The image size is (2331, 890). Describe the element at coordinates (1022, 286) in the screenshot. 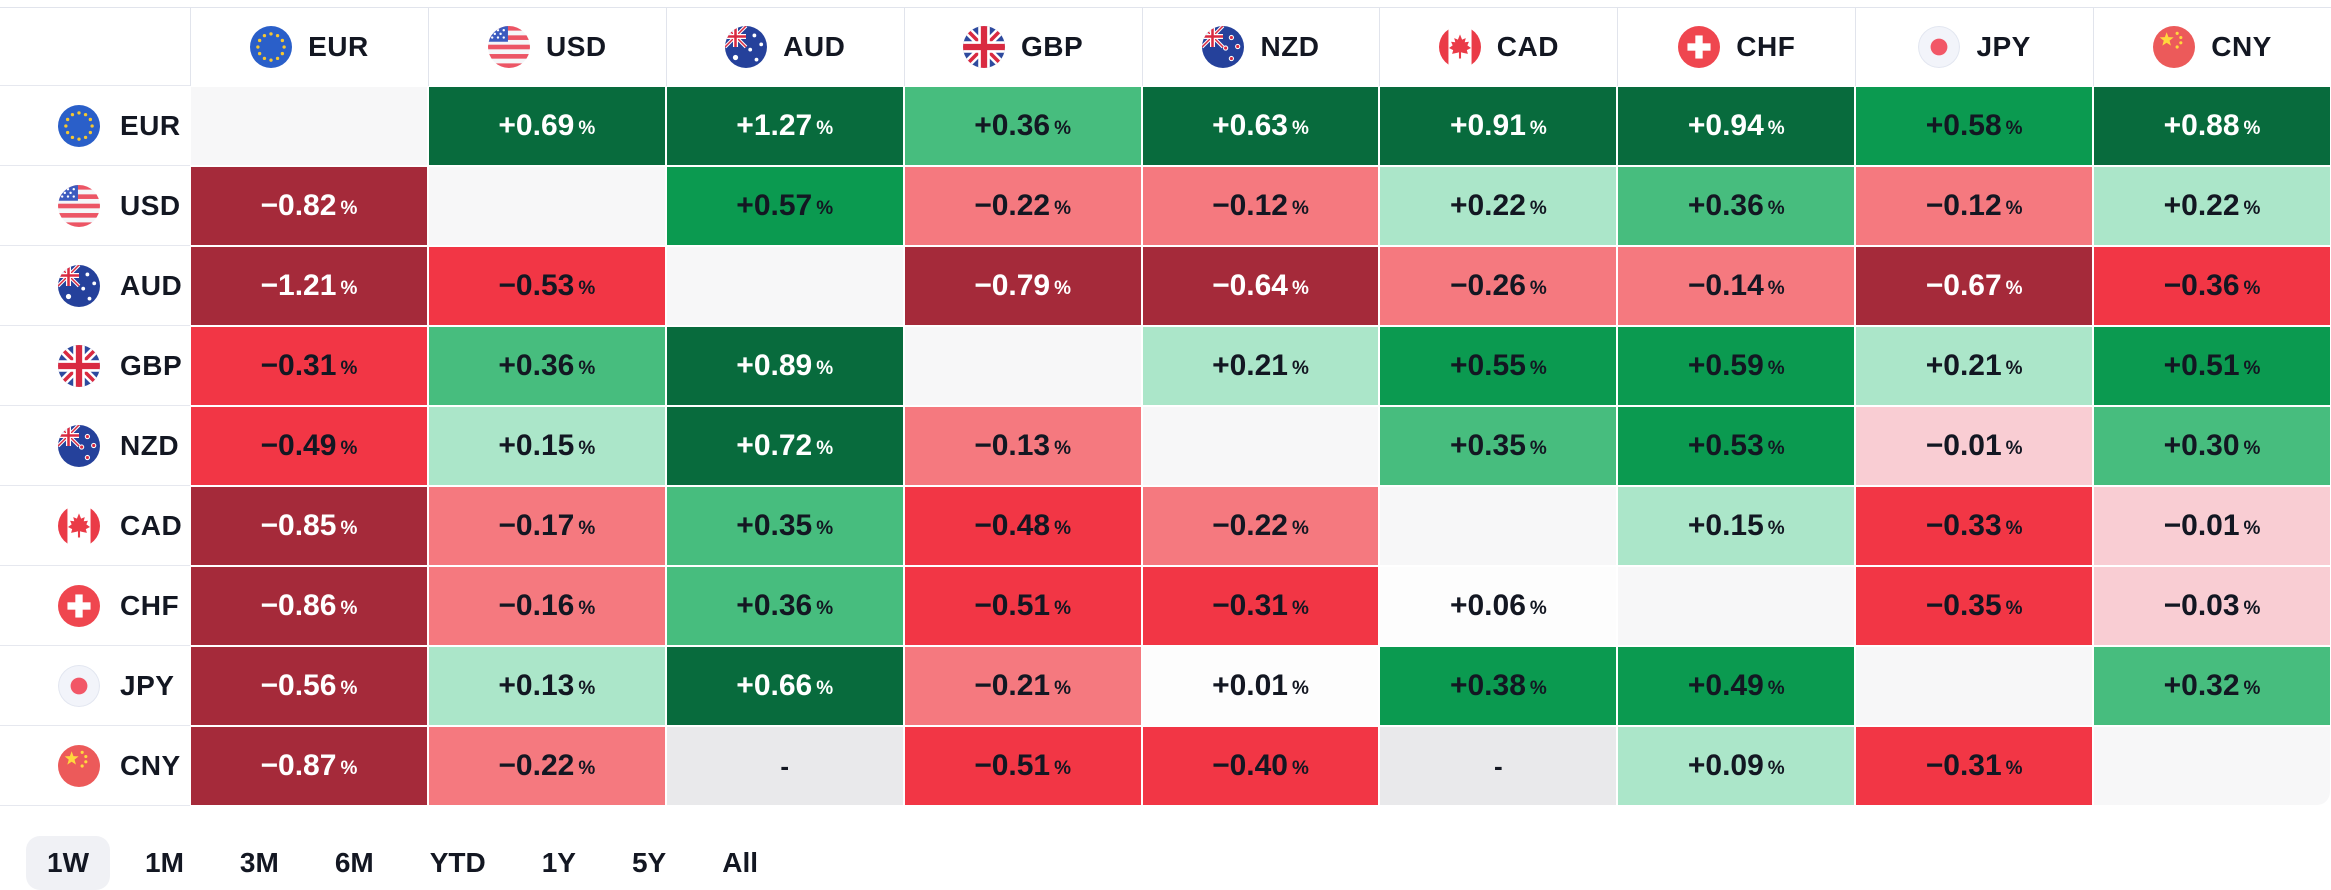

I see `cell-aud-gbp: −0.79%` at that location.